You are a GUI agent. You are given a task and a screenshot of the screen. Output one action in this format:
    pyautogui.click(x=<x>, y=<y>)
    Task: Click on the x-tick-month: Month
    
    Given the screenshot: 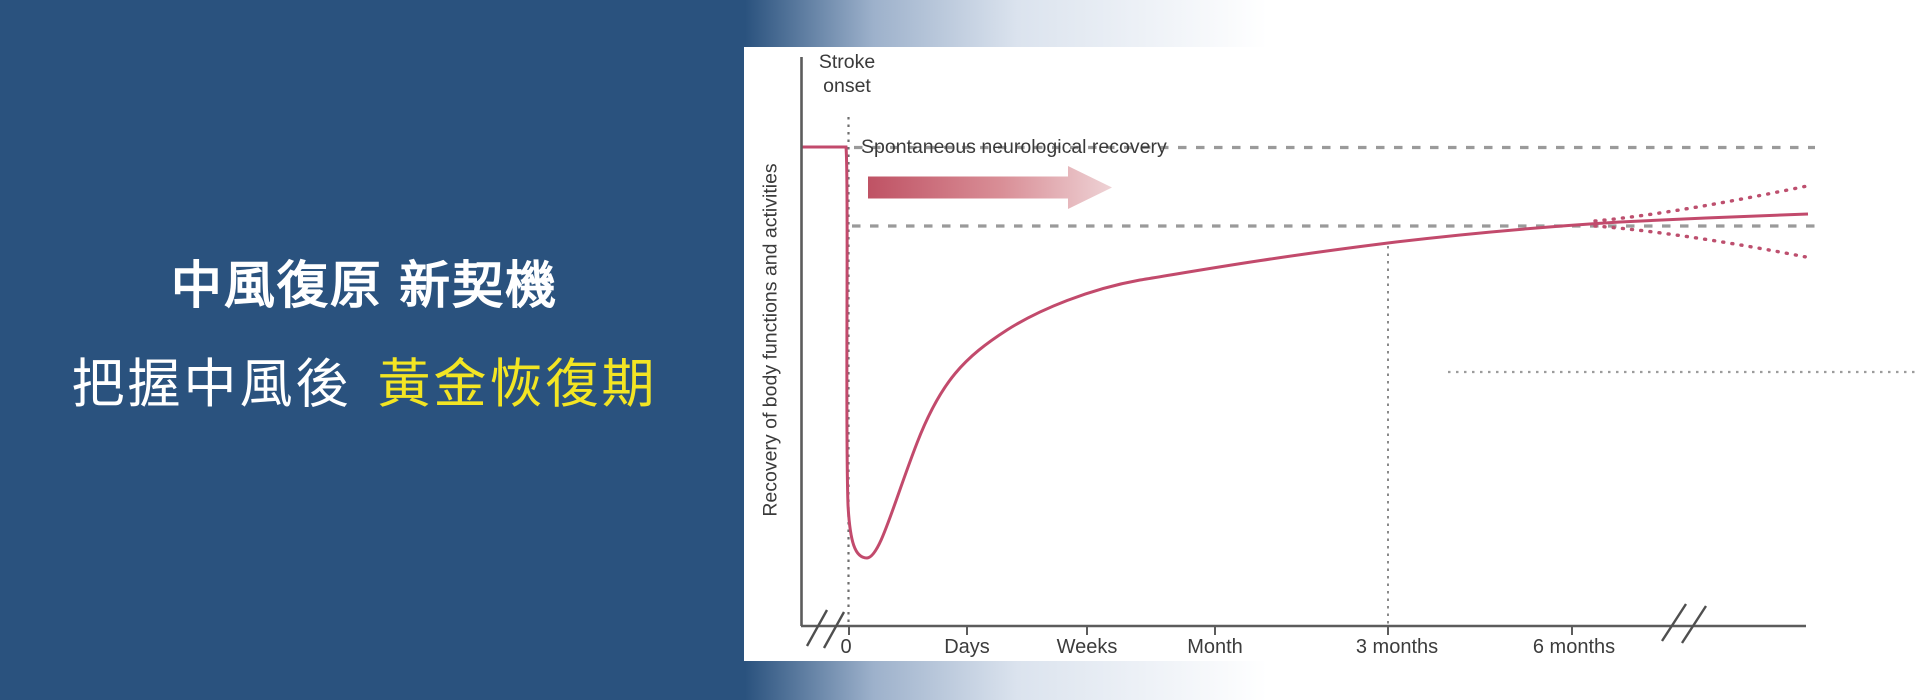 What is the action you would take?
    pyautogui.click(x=1215, y=647)
    